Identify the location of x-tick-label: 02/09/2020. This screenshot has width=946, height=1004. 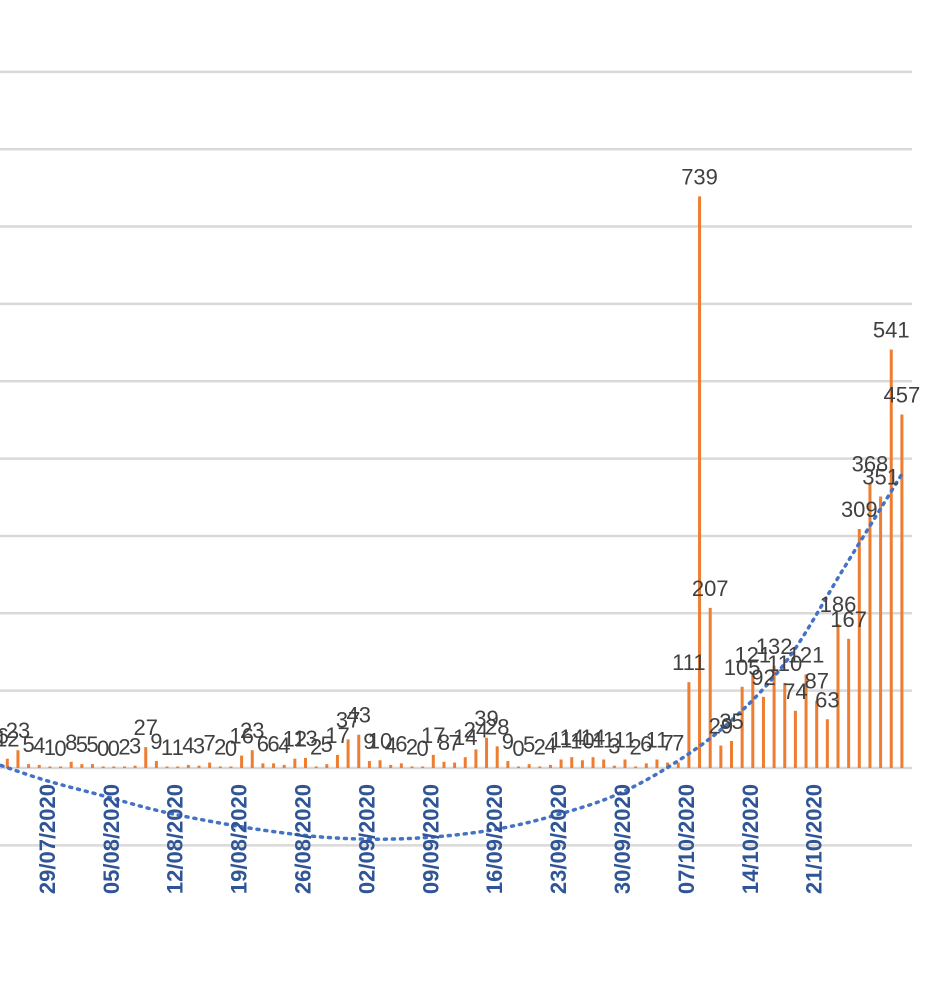
(366, 839).